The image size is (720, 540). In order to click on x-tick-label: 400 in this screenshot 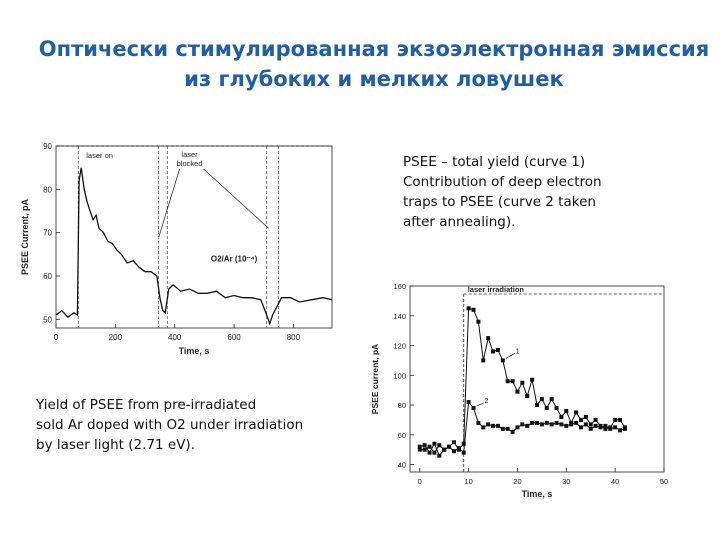, I will do `click(175, 337)`.